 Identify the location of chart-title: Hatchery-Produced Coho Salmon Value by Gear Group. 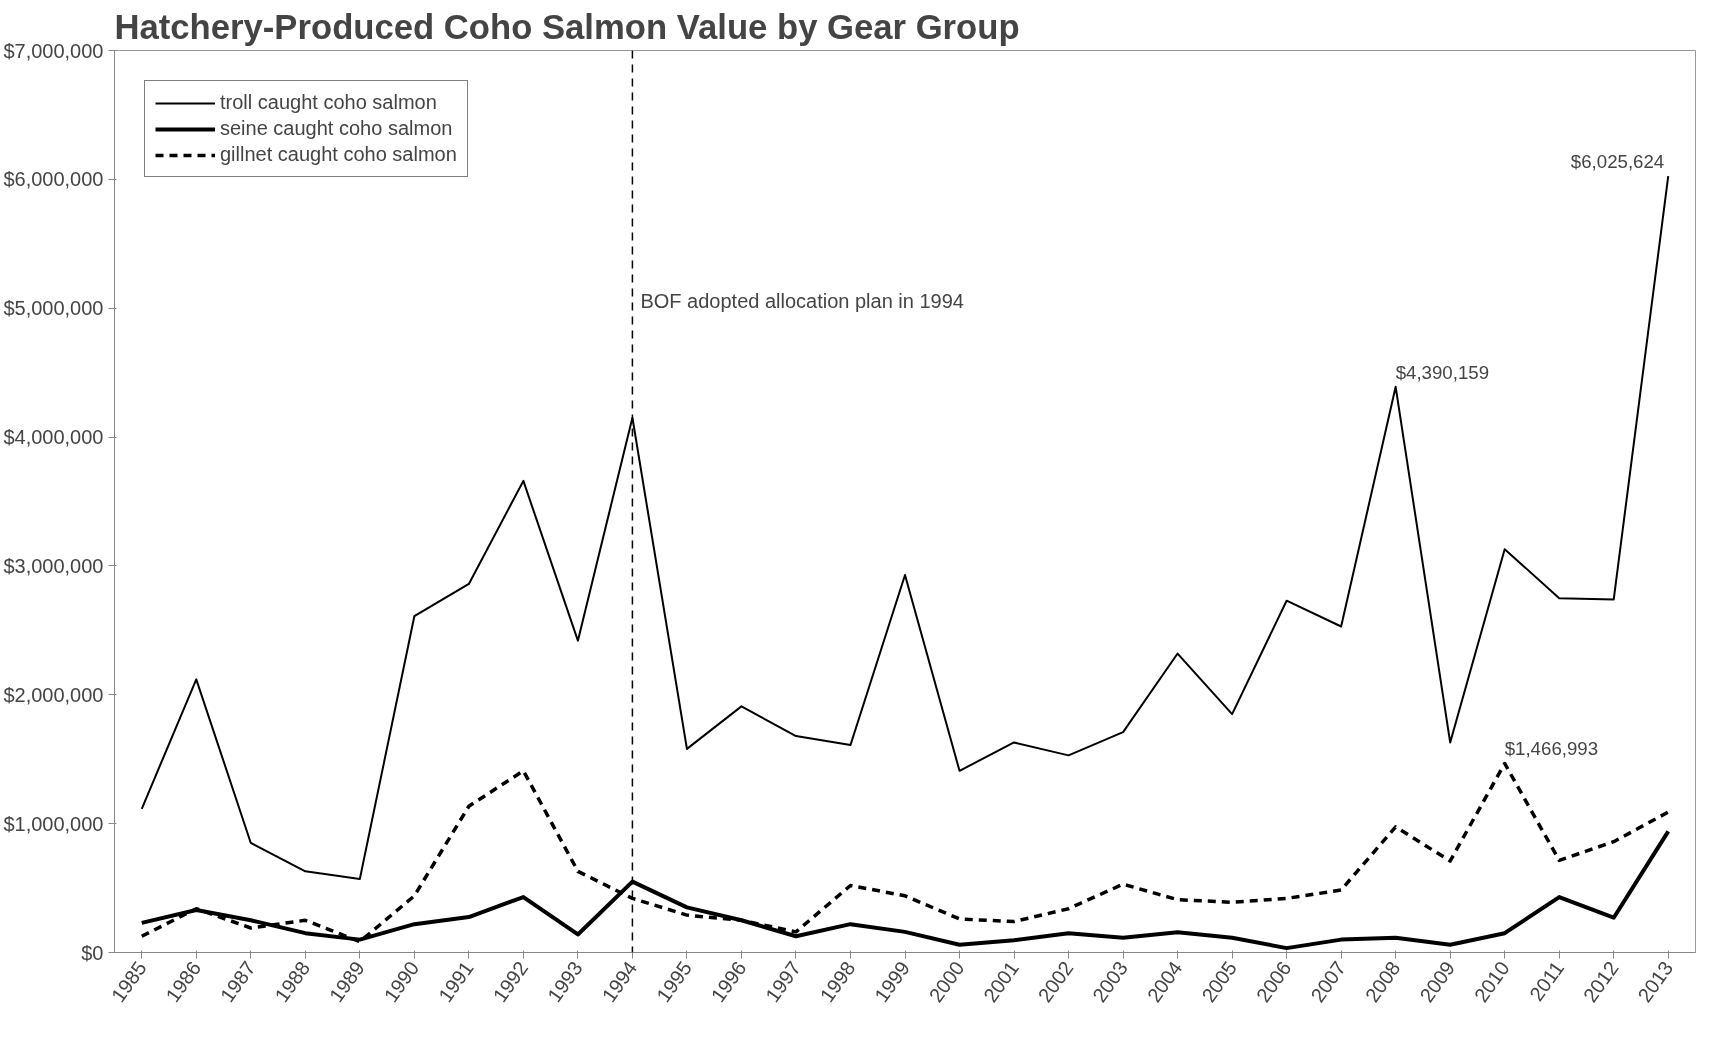
(567, 26).